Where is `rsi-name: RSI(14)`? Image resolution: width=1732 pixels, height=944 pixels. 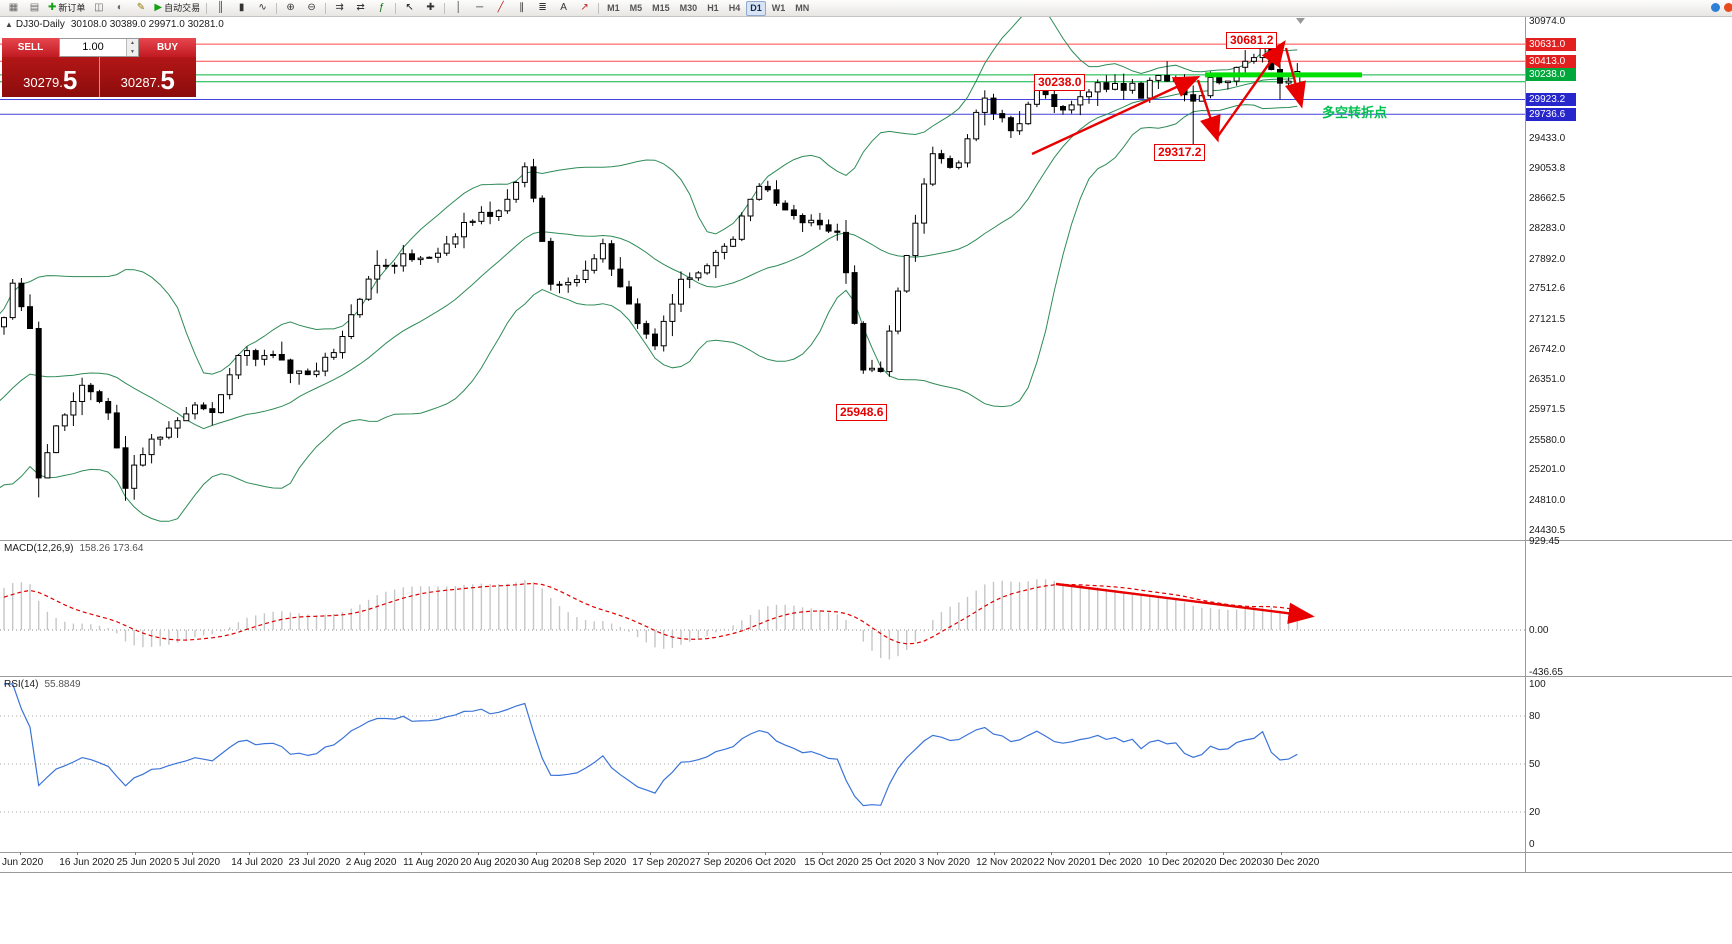
rsi-name: RSI(14) is located at coordinates (21, 684).